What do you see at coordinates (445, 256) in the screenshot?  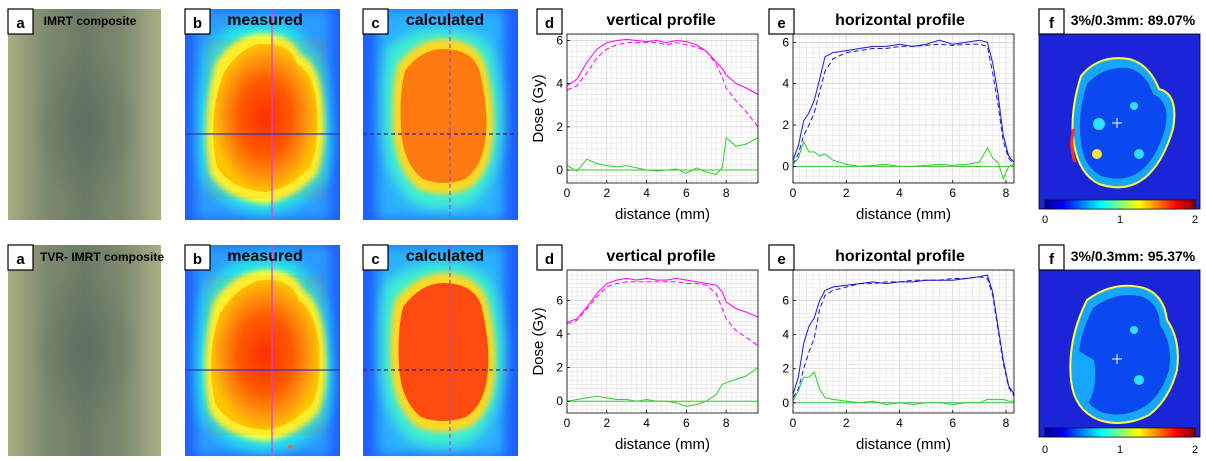 I see `panel-title: calculated` at bounding box center [445, 256].